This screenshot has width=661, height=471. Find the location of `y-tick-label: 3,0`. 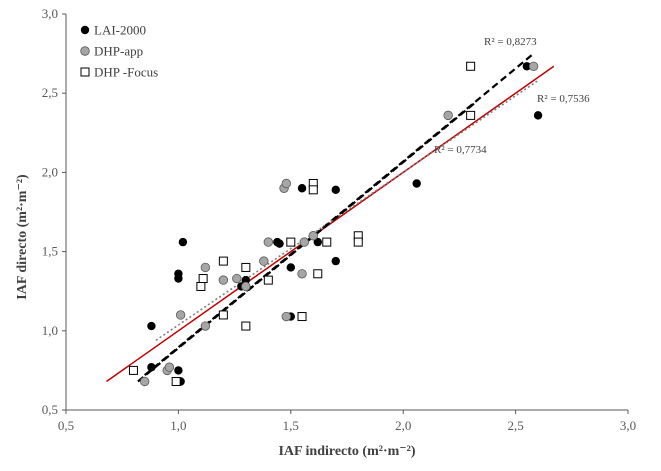

y-tick-label: 3,0 is located at coordinates (50, 13).